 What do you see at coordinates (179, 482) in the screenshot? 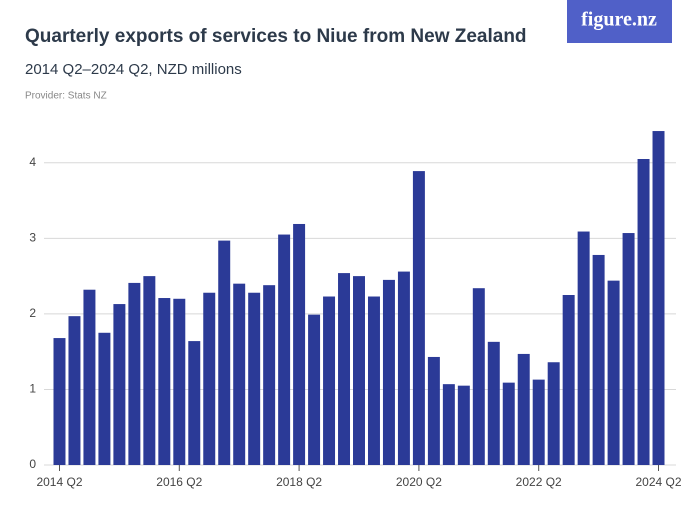
I see `x-tick-label: 2016 Q2` at bounding box center [179, 482].